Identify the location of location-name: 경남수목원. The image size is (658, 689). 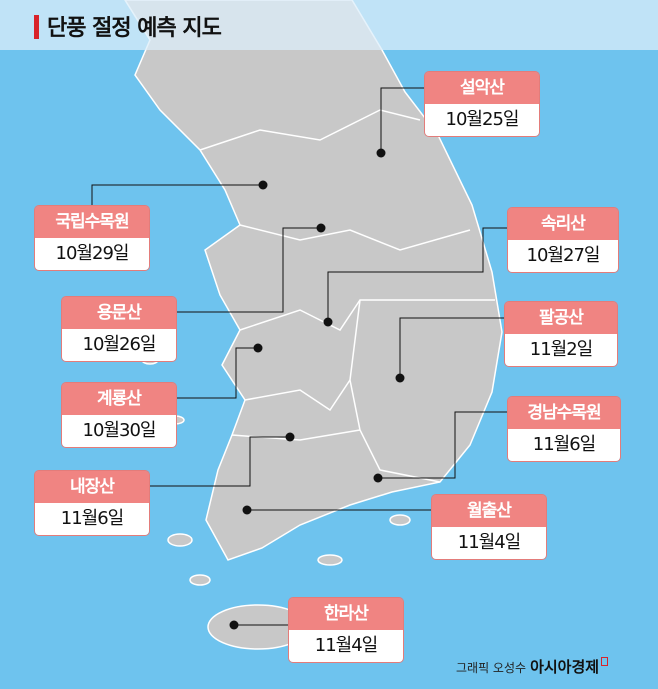
(564, 413).